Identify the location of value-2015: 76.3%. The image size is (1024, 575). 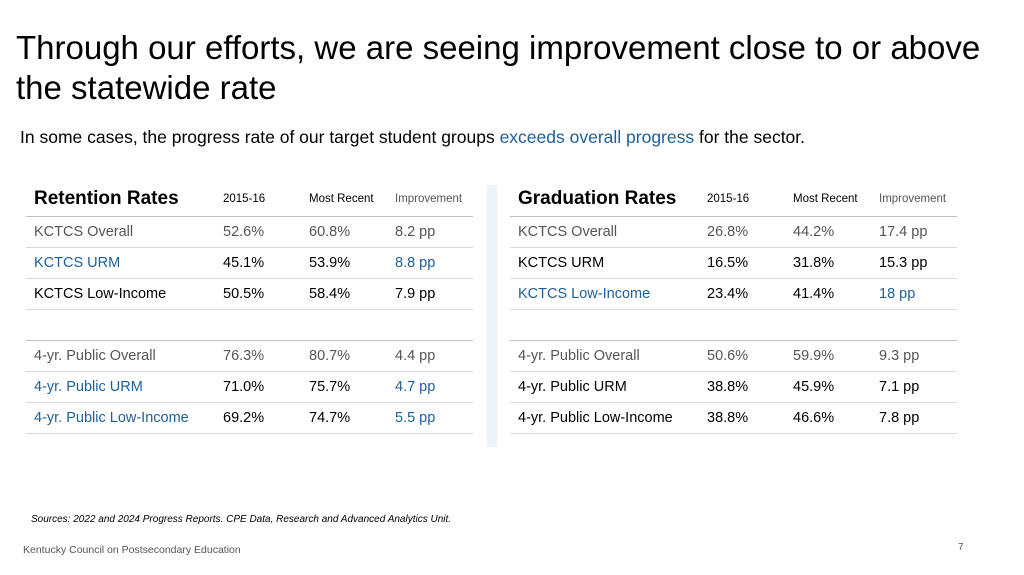
(258, 355).